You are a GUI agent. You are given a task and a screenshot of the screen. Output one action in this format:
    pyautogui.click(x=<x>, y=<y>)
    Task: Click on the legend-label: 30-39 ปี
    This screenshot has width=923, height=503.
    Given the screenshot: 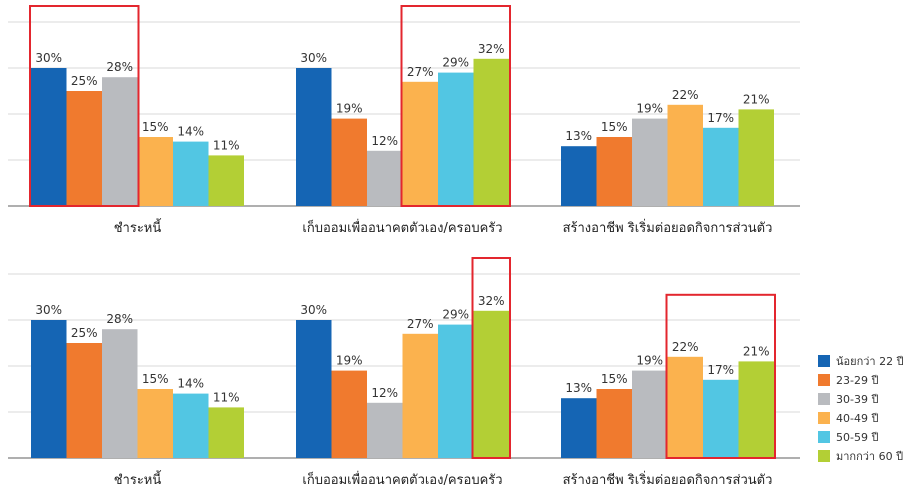 What is the action you would take?
    pyautogui.click(x=857, y=399)
    